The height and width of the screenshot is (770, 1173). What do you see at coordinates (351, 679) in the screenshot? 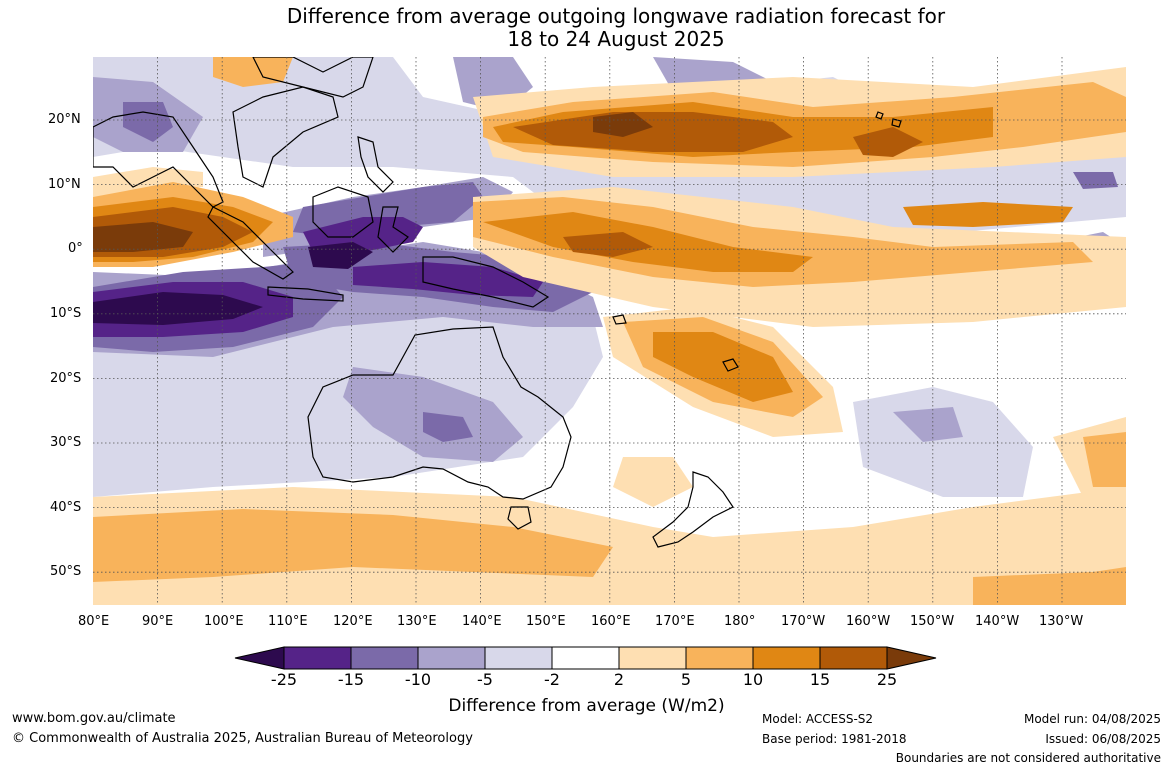
I see `colorbar-tick-label: -15` at bounding box center [351, 679].